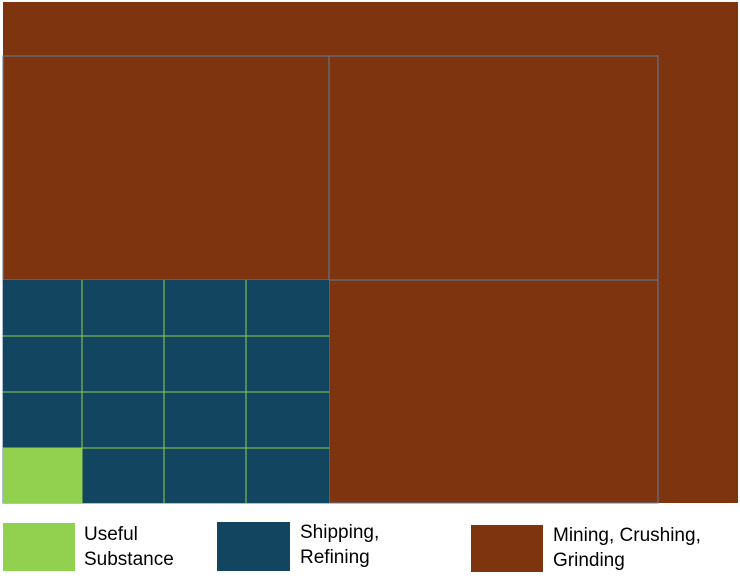 The image size is (740, 579). I want to click on legend-label: Useful Substance, so click(129, 547).